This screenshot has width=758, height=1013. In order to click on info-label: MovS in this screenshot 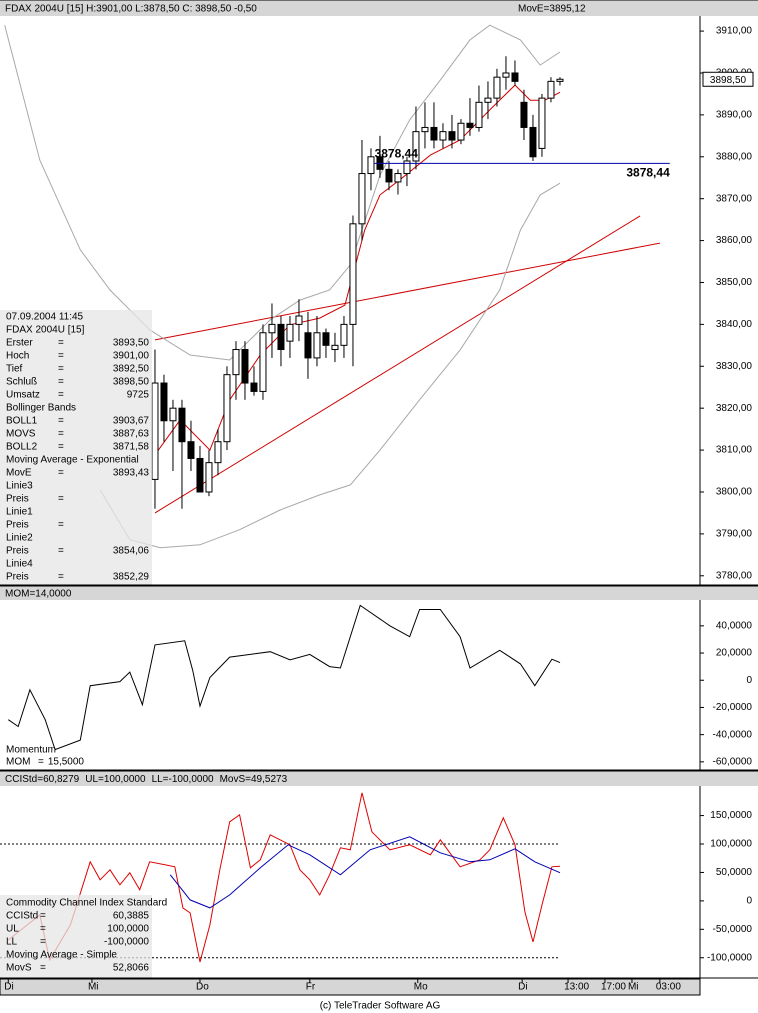, I will do `click(19, 968)`.